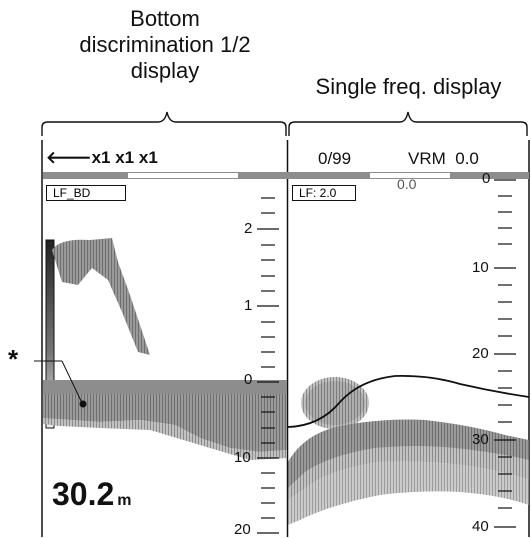  Describe the element at coordinates (242, 529) in the screenshot. I see `left-tick-20: 20` at that location.